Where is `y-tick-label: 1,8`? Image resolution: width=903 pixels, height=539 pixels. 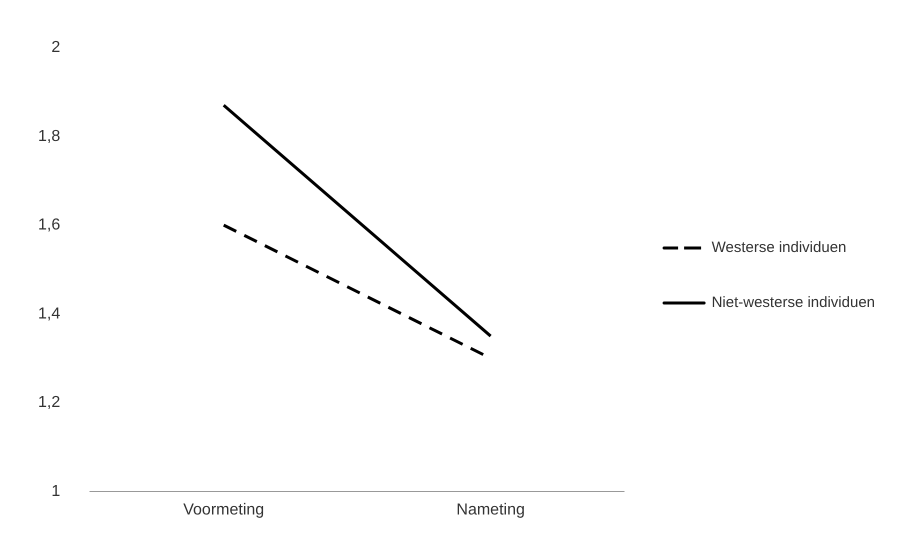 y-tick-label: 1,8 is located at coordinates (49, 136).